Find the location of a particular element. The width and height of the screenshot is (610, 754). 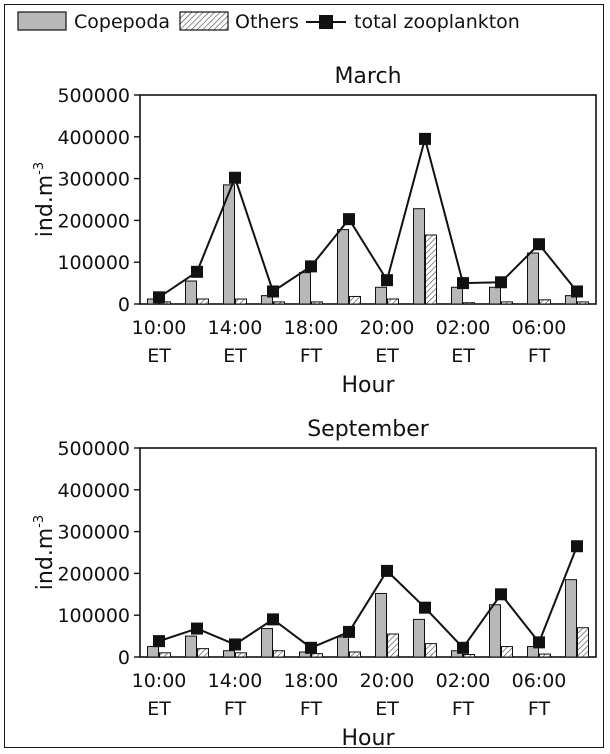

x-tick-label-time: 06:00 is located at coordinates (539, 681).